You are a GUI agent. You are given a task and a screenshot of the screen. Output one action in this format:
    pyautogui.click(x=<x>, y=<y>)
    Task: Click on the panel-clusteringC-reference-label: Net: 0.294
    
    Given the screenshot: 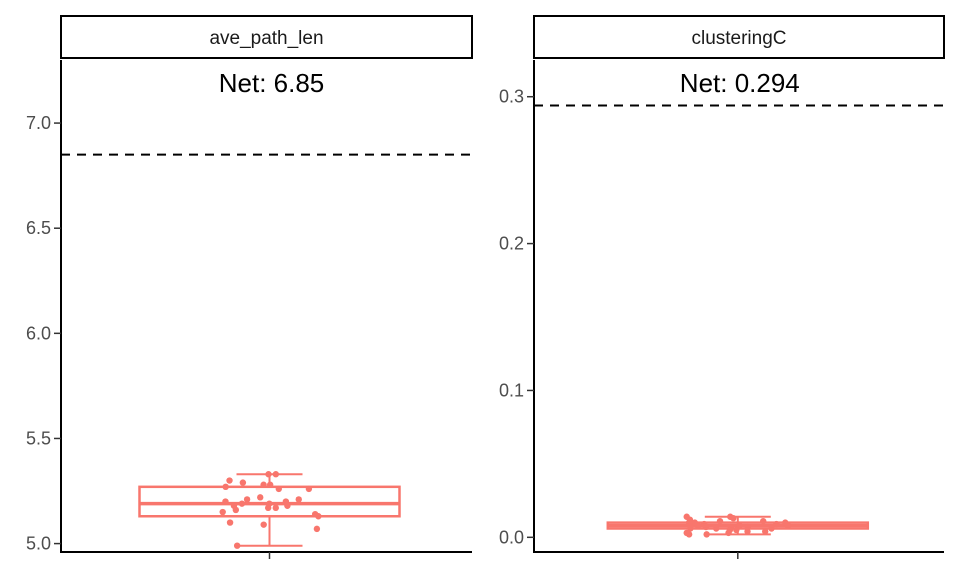 What is the action you would take?
    pyautogui.click(x=740, y=83)
    